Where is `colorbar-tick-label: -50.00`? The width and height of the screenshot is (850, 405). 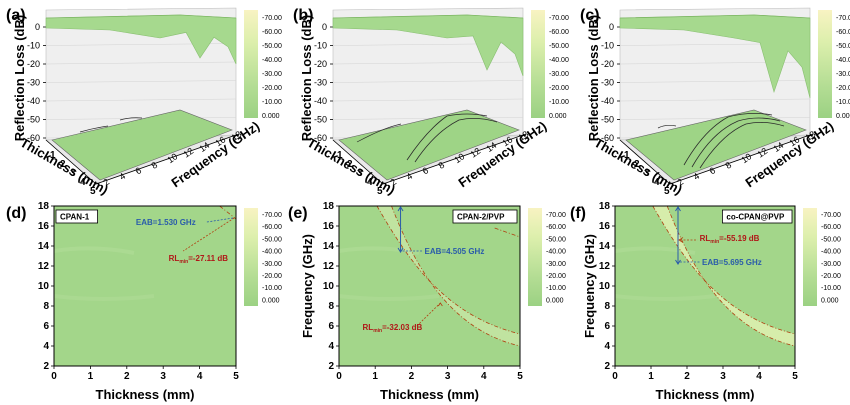 colorbar-tick-label: -50.00 is located at coordinates (272, 239).